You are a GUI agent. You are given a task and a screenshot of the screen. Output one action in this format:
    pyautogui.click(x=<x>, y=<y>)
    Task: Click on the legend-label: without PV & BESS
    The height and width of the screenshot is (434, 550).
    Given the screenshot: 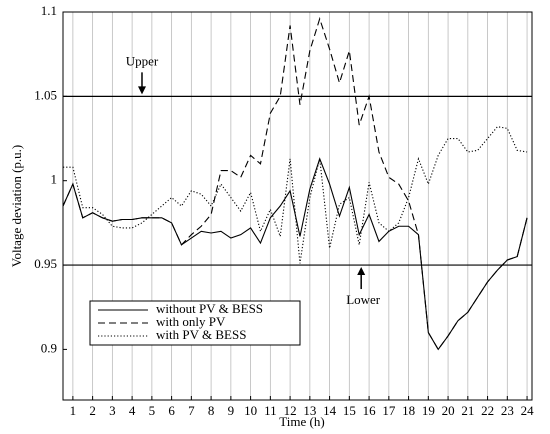 What is the action you would take?
    pyautogui.click(x=209, y=308)
    